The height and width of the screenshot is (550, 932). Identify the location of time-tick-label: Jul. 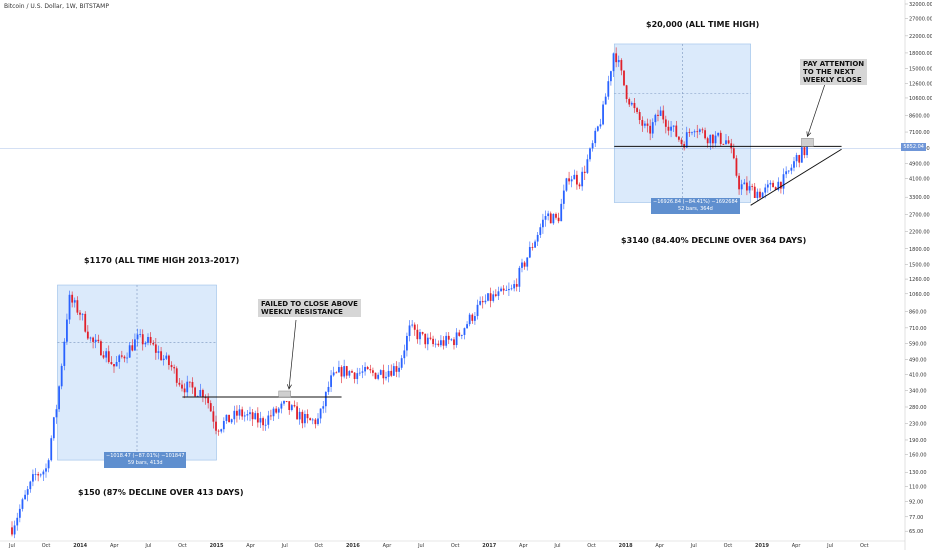
(420, 546).